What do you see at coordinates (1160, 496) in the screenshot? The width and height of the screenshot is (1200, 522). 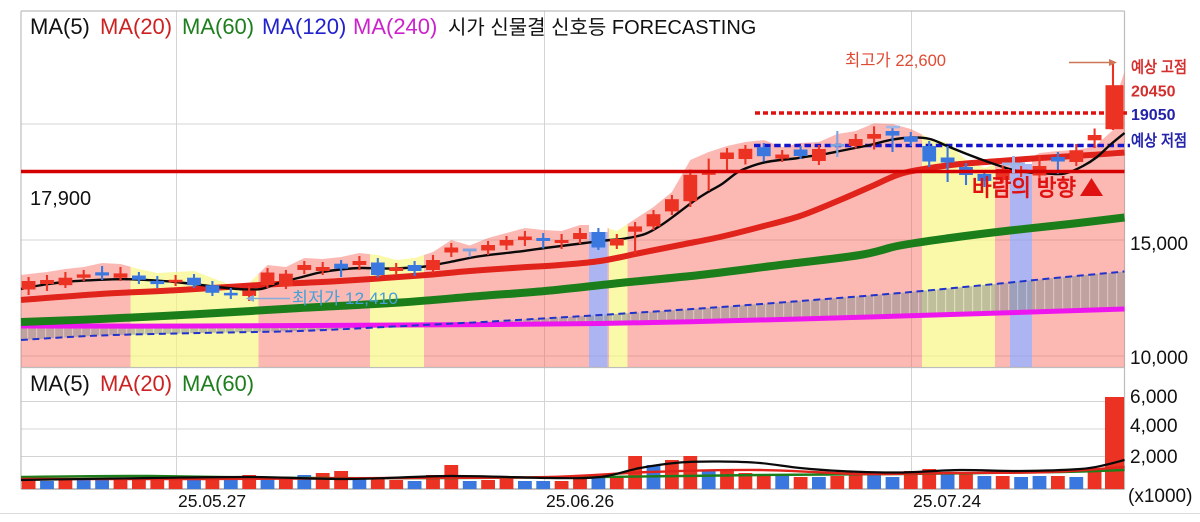 I see `svg-text: (x1000)` at bounding box center [1160, 496].